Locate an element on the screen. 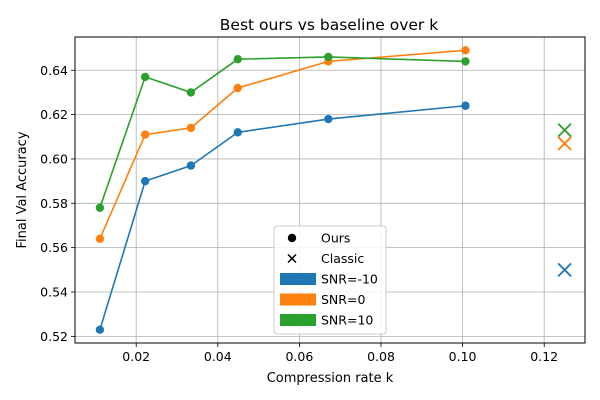  legend-label: SNR=-10 is located at coordinates (349, 279).